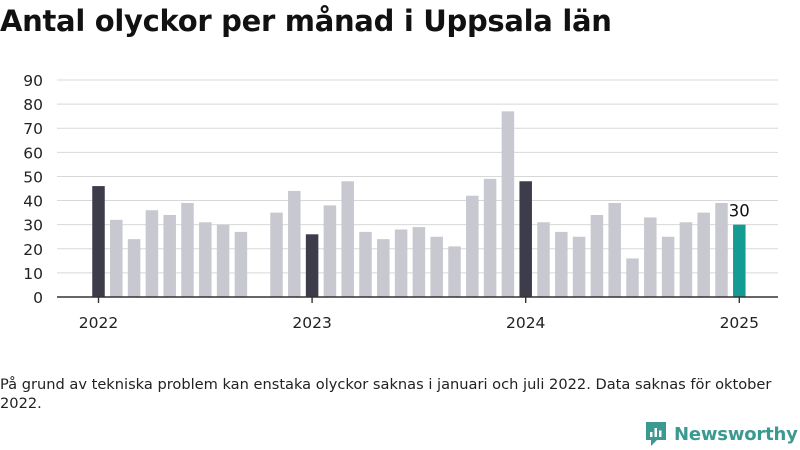  I want to click on x-tick-label: 2022, so click(98, 323).